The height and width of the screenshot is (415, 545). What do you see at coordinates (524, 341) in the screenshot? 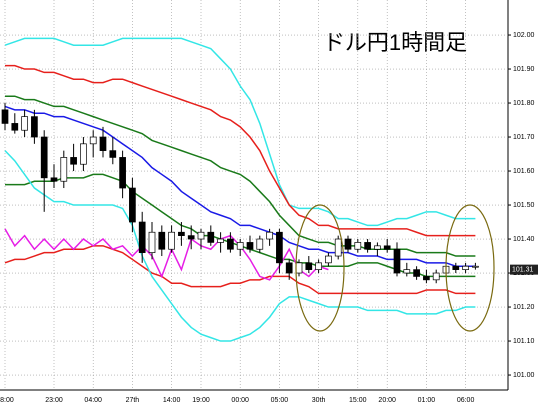
I see `y-tick-label: 101.10` at bounding box center [524, 341].